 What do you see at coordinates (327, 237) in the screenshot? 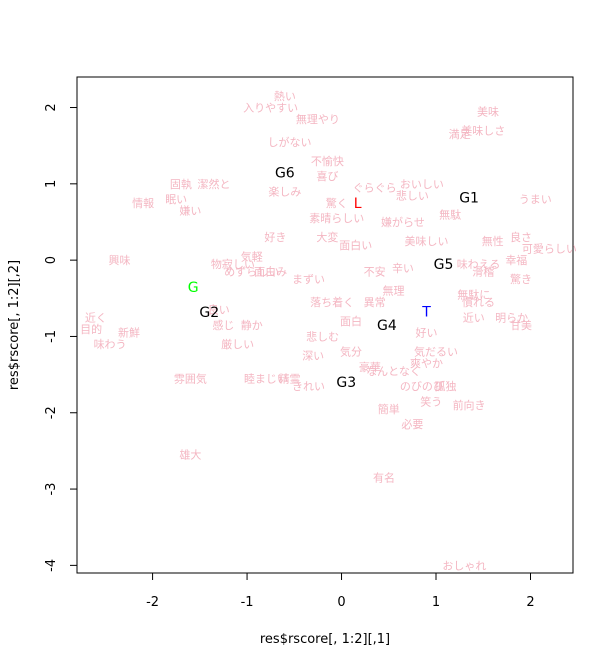
I see `word-point: 大変` at bounding box center [327, 237].